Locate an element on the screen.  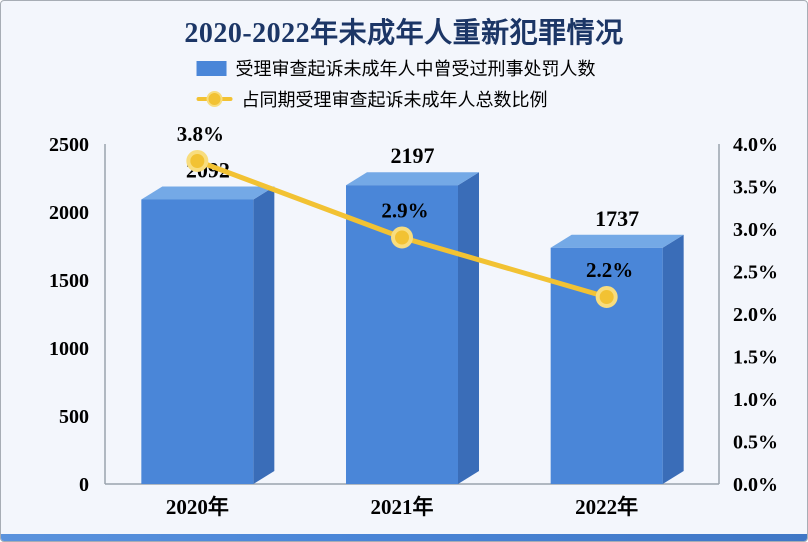
y-axis-left-tick-label: 500 is located at coordinates (74, 417).